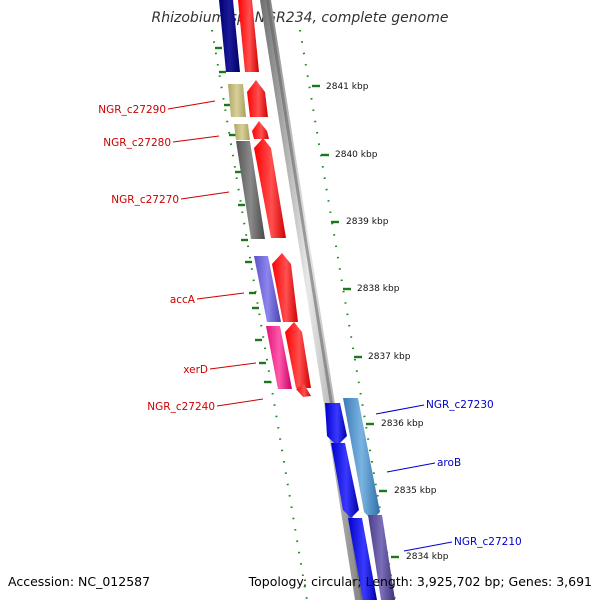 The image size is (600, 600). I want to click on gene-label: NGR_c27240, so click(181, 407).